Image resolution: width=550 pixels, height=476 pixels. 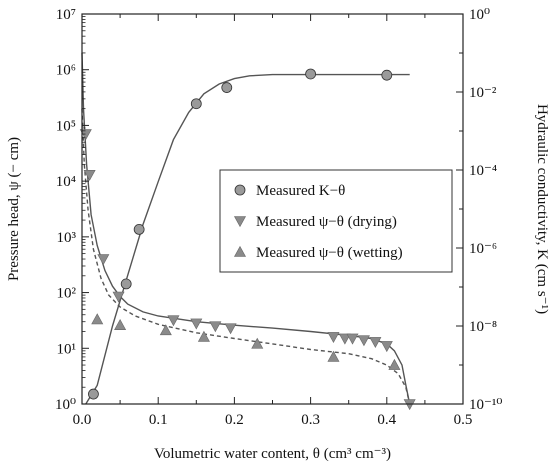 I want to click on y-axis-label-right: Hydraulic conductivity, K (cm s⁻¹), so click(x=542, y=209).